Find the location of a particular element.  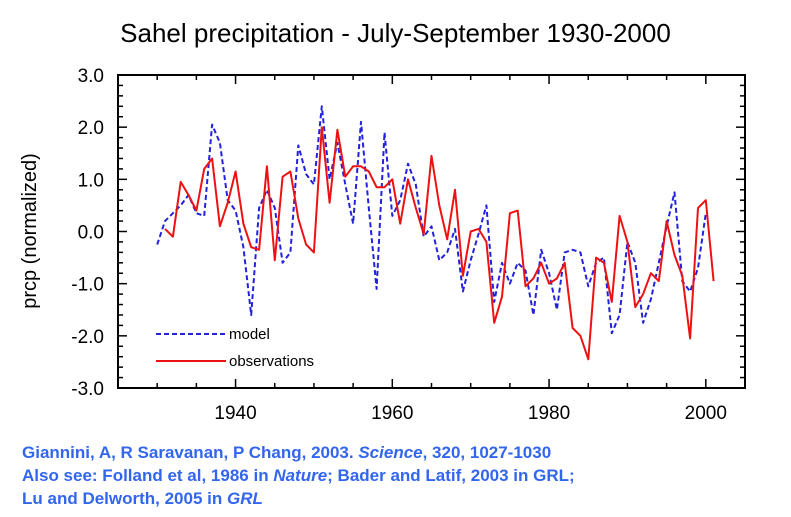

citation-line-3-text: Lu and Delworth, 2005 in is located at coordinates (124, 498).